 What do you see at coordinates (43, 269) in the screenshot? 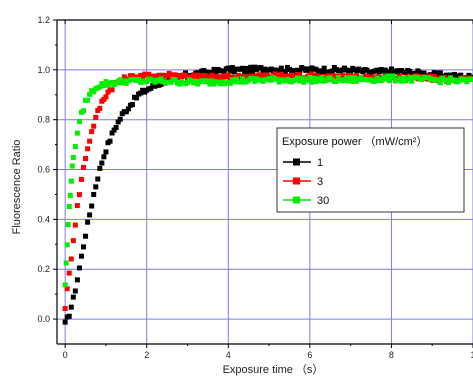
I see `y-tick-label: 0.2` at bounding box center [43, 269].